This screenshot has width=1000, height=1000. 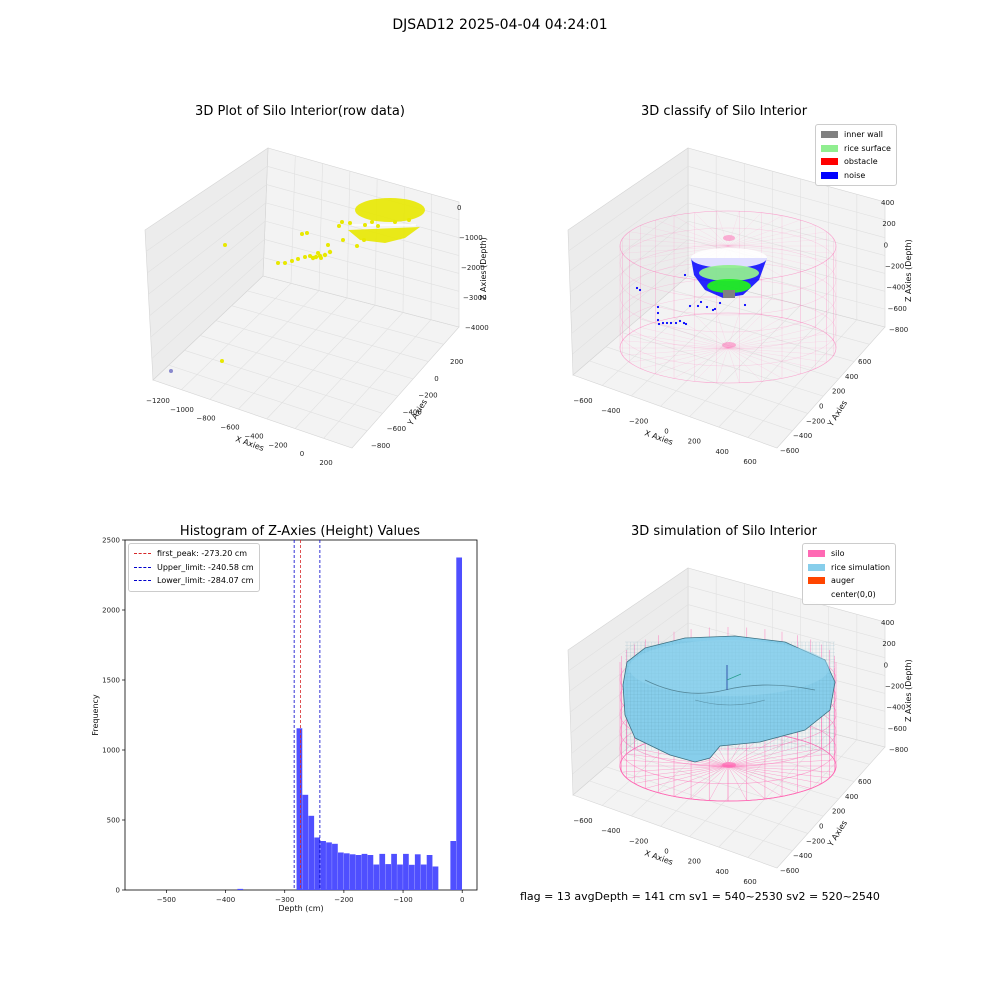 I want to click on tick-label: −1200, so click(x=158, y=401).